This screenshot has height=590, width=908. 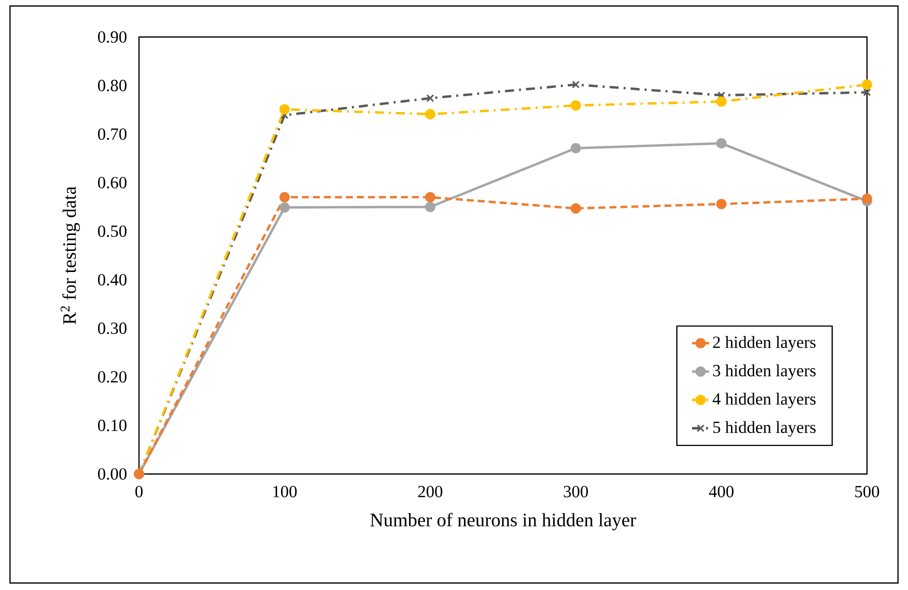 I want to click on y-tick-label: 0.20, so click(x=112, y=377).